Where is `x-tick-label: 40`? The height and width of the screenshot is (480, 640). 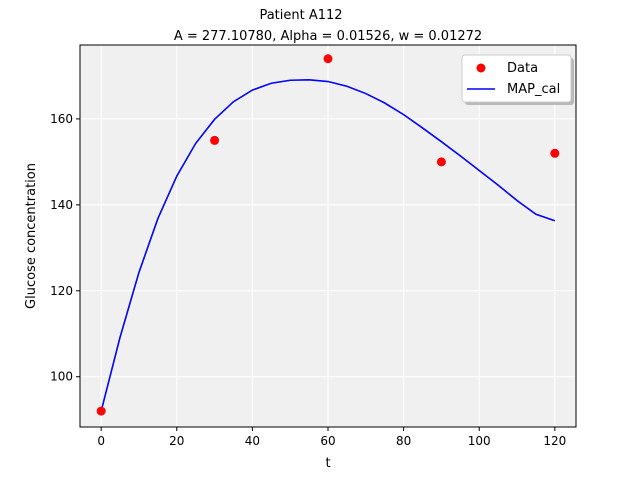
x-tick-label: 40 is located at coordinates (252, 441).